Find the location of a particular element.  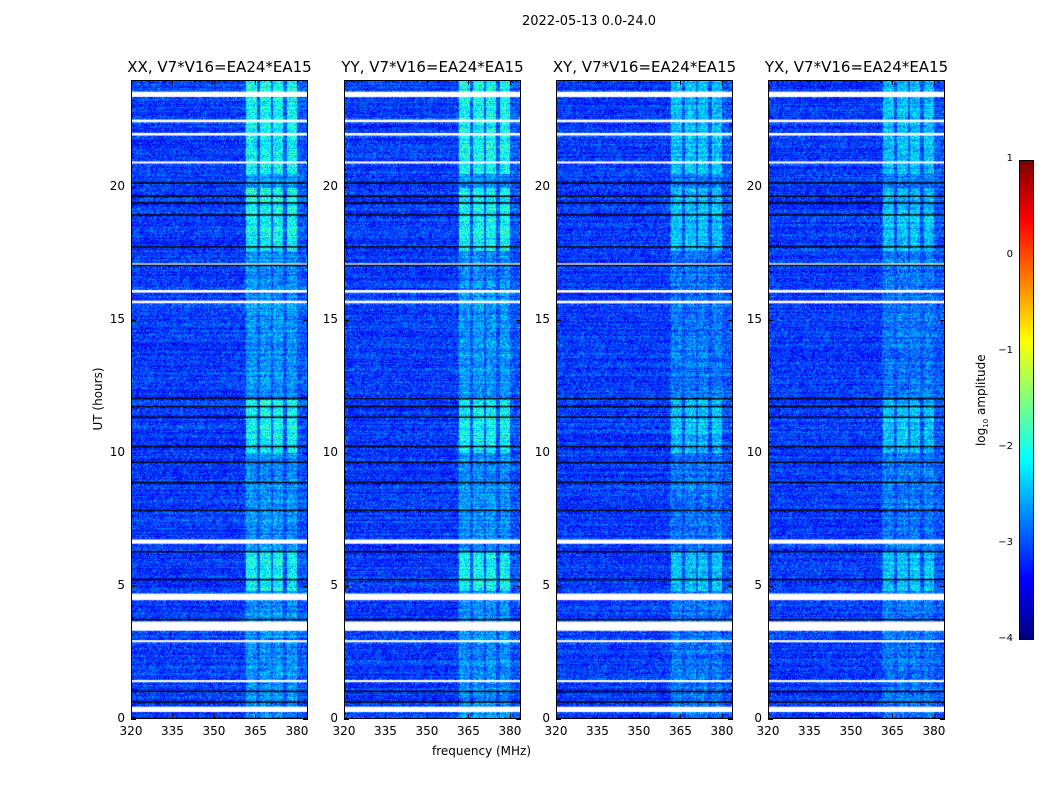

colorbar is located at coordinates (1026, 400).